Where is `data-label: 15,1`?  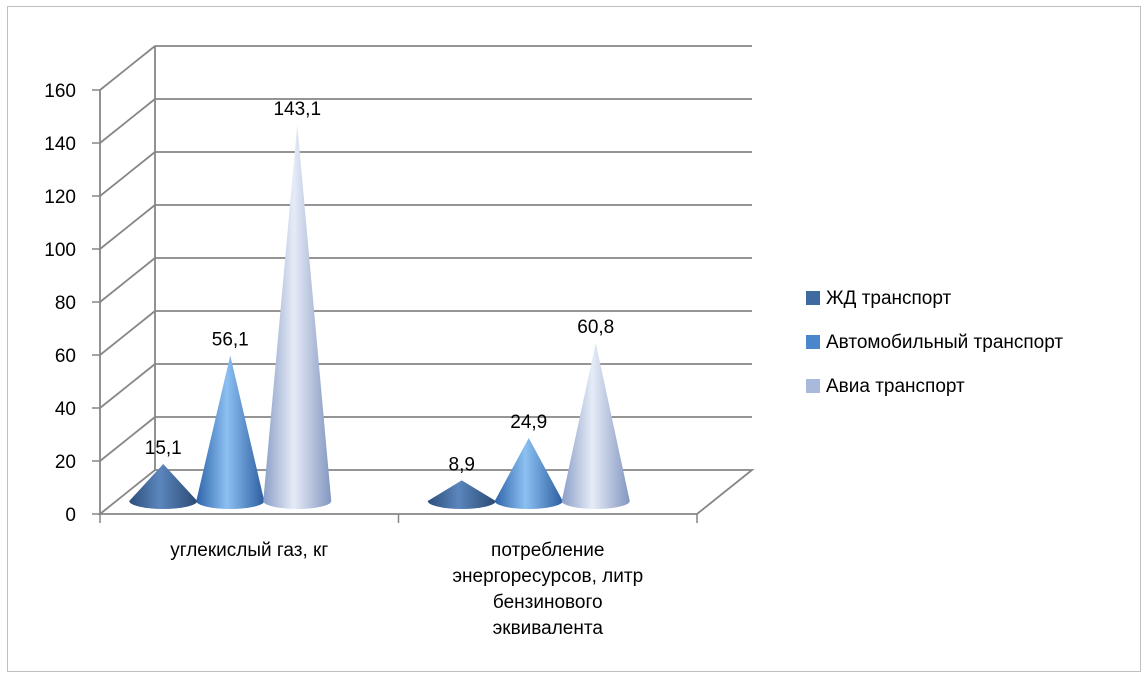
data-label: 15,1 is located at coordinates (163, 448).